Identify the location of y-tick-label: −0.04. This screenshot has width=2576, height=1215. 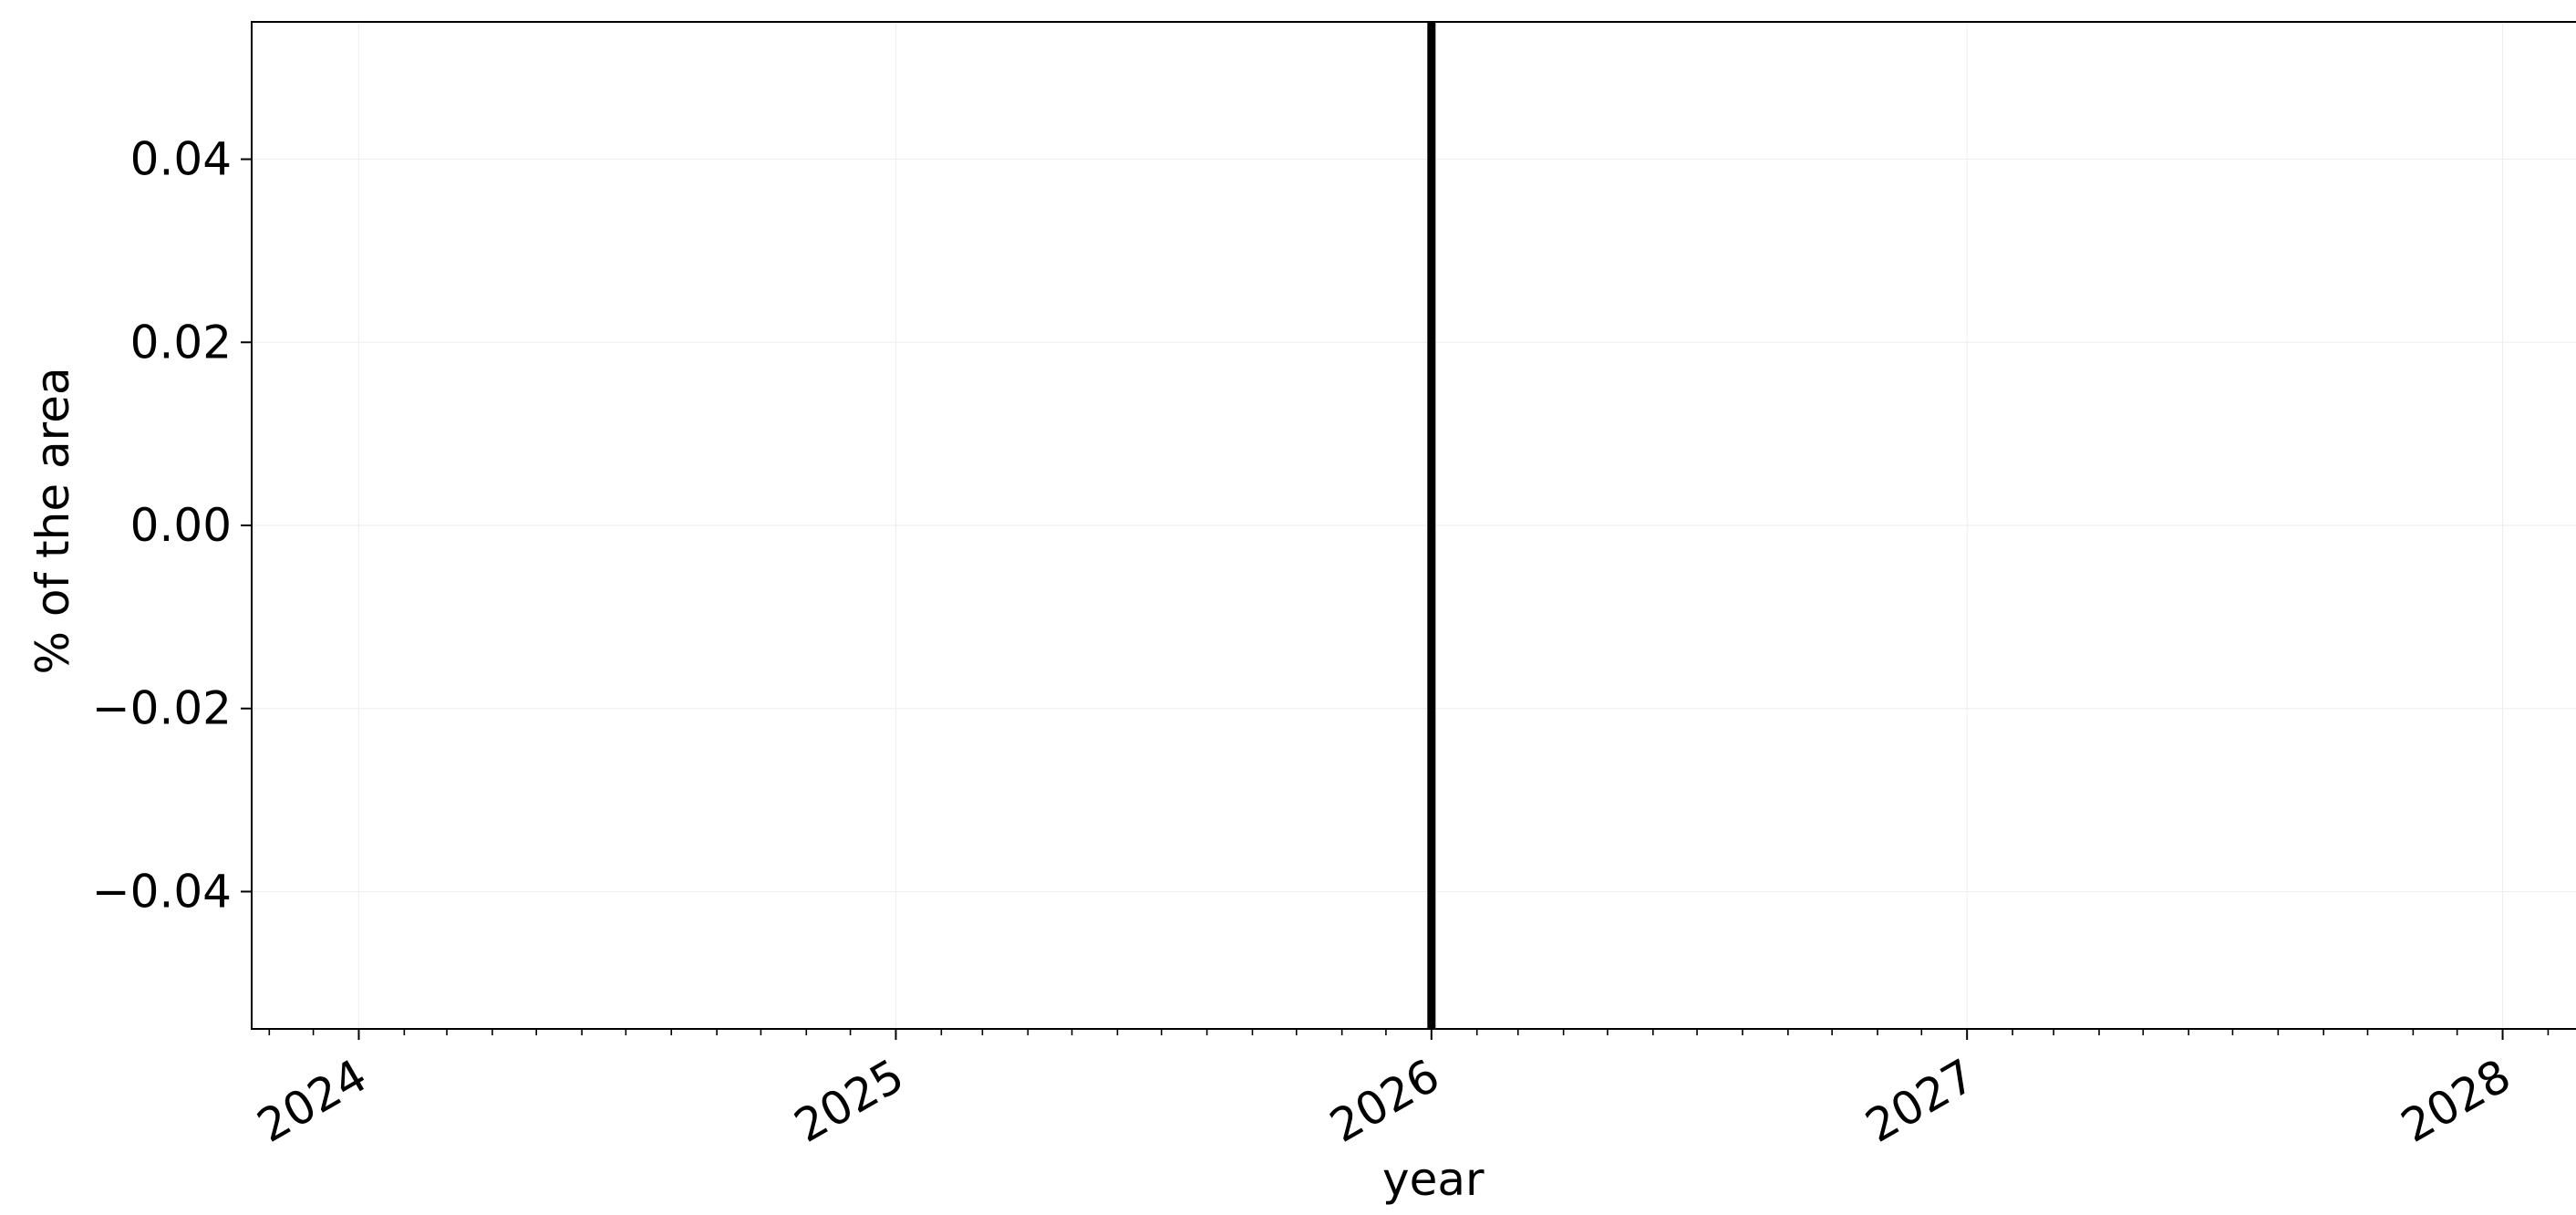
(162, 891).